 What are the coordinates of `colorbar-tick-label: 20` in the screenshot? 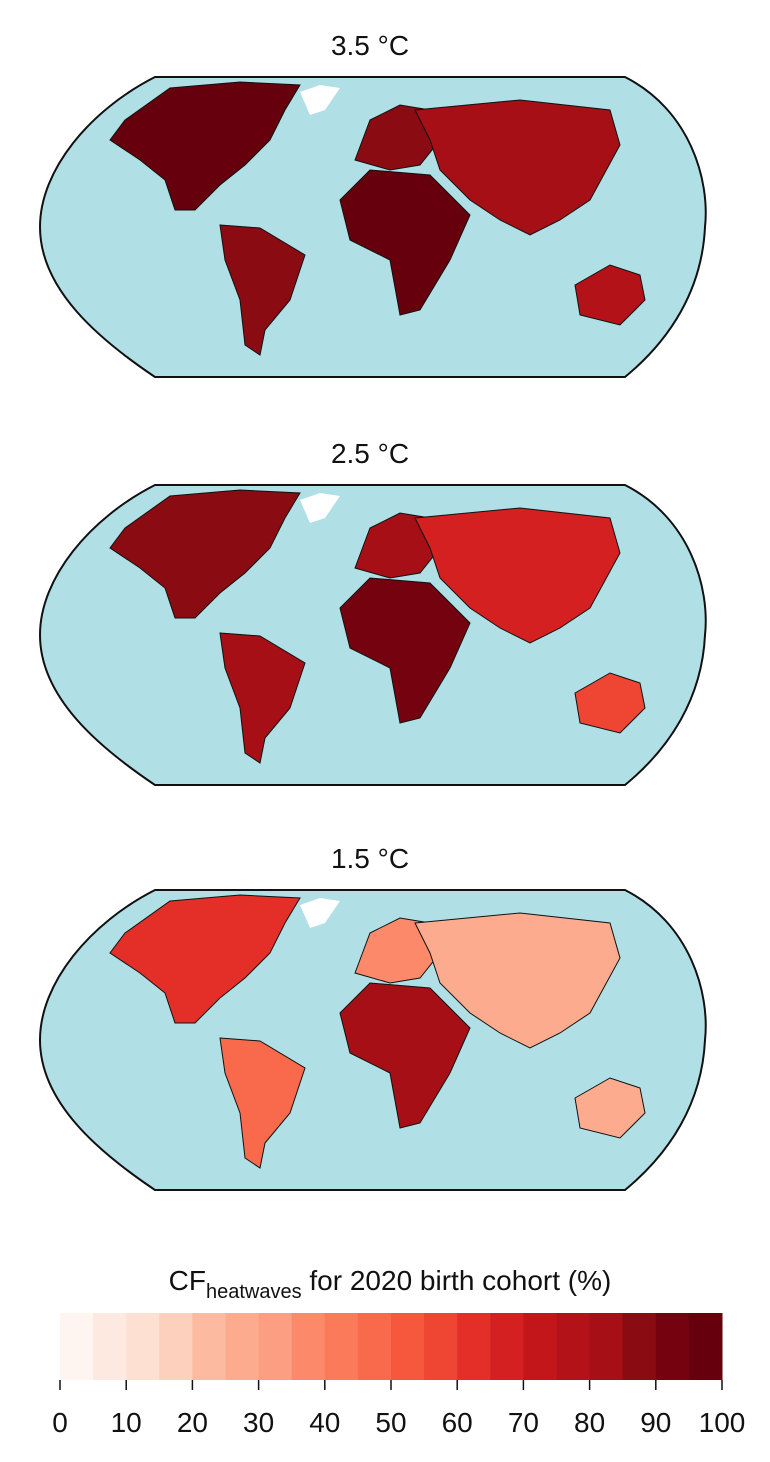 It's located at (192, 1422).